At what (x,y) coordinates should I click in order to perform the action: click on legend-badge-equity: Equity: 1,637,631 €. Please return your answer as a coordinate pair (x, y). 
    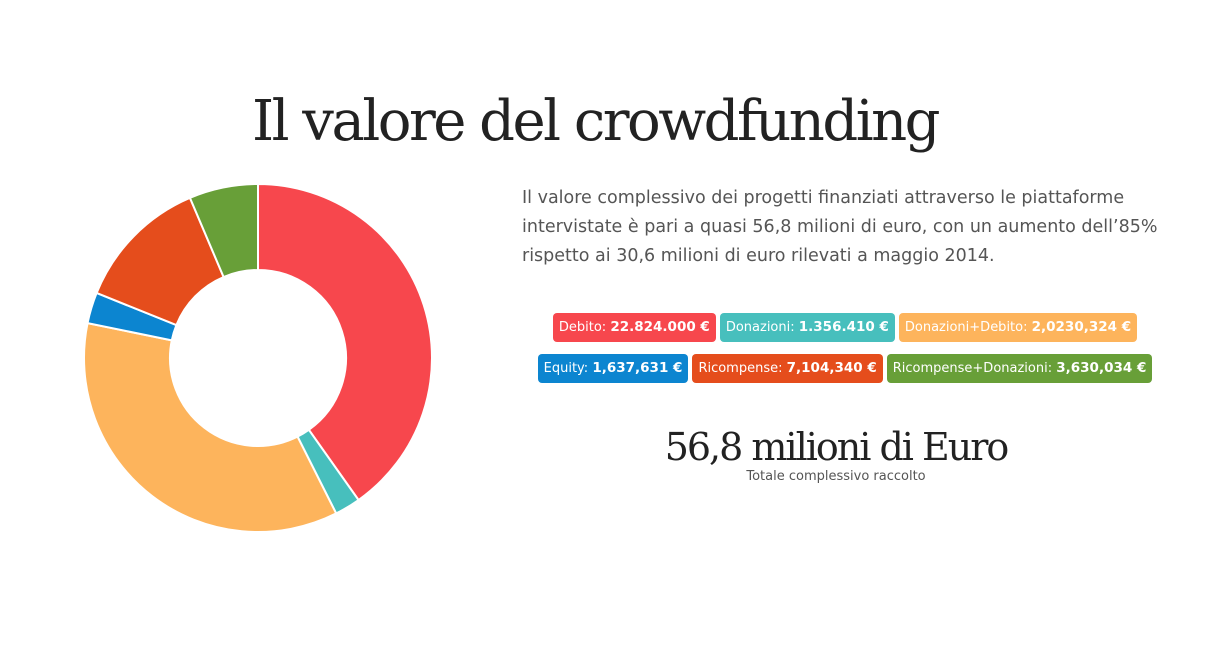
    Looking at the image, I should click on (613, 368).